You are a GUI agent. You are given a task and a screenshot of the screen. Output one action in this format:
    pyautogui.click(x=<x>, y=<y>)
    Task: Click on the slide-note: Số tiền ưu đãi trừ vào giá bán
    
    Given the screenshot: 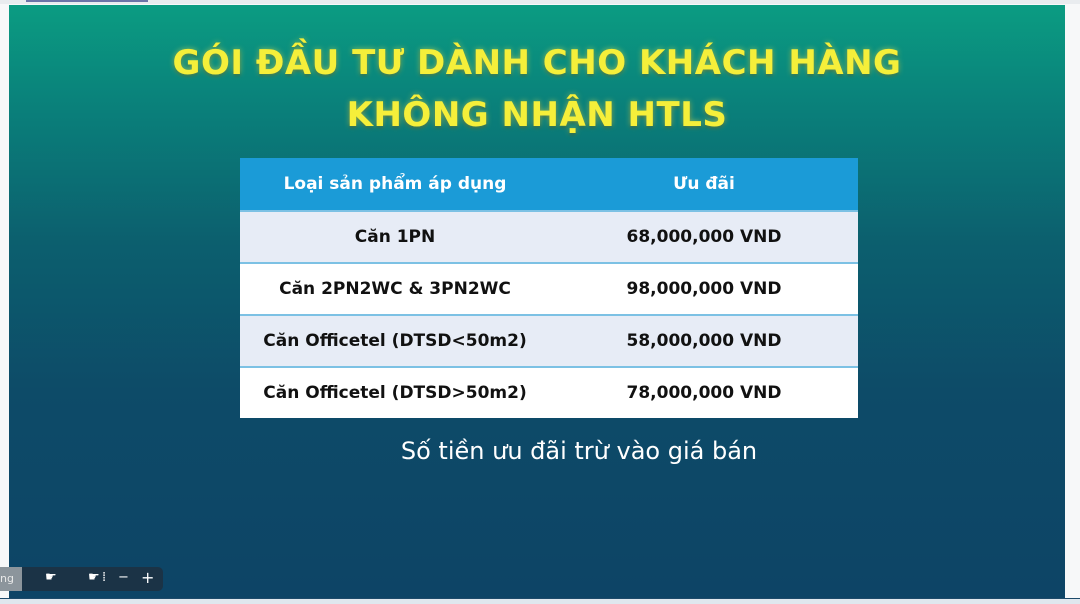 What is the action you would take?
    pyautogui.click(x=579, y=451)
    